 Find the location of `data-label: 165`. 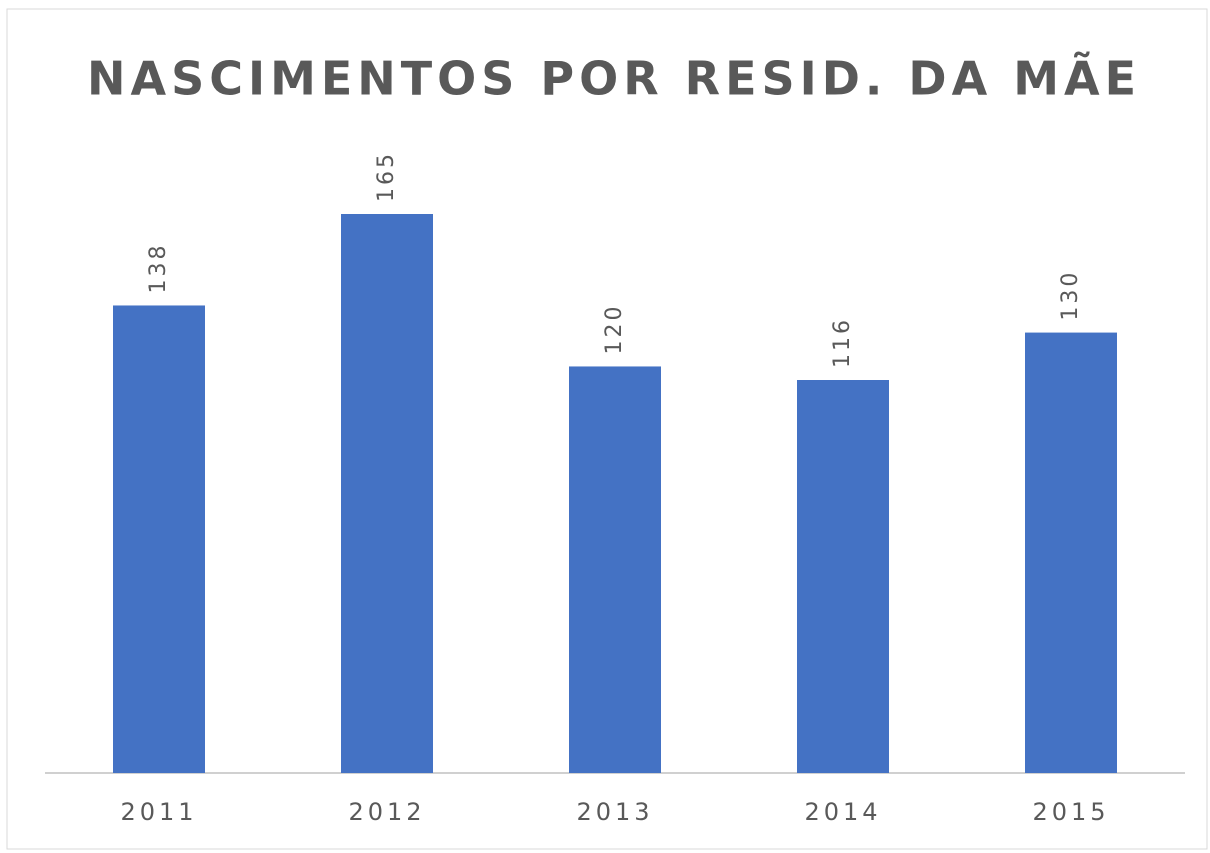

data-label: 165 is located at coordinates (386, 176).